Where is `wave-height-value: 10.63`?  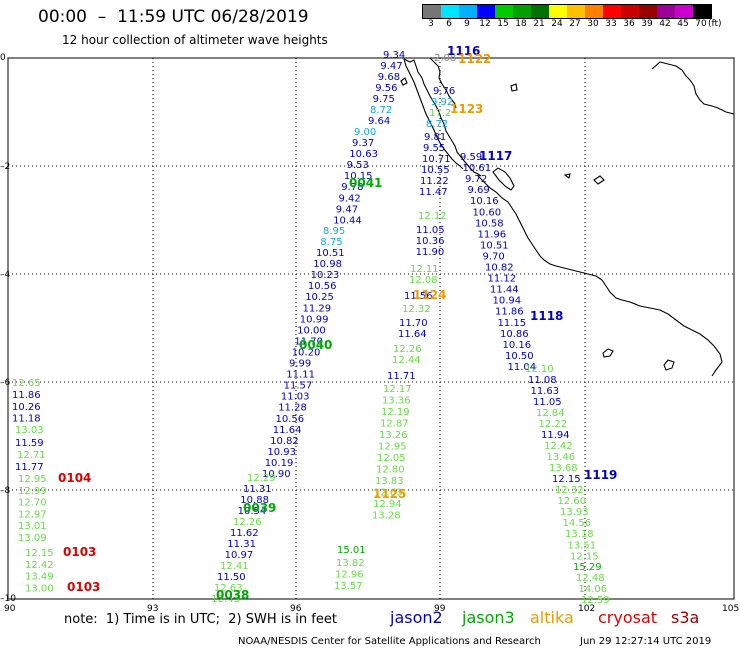 wave-height-value: 10.63 is located at coordinates (363, 154).